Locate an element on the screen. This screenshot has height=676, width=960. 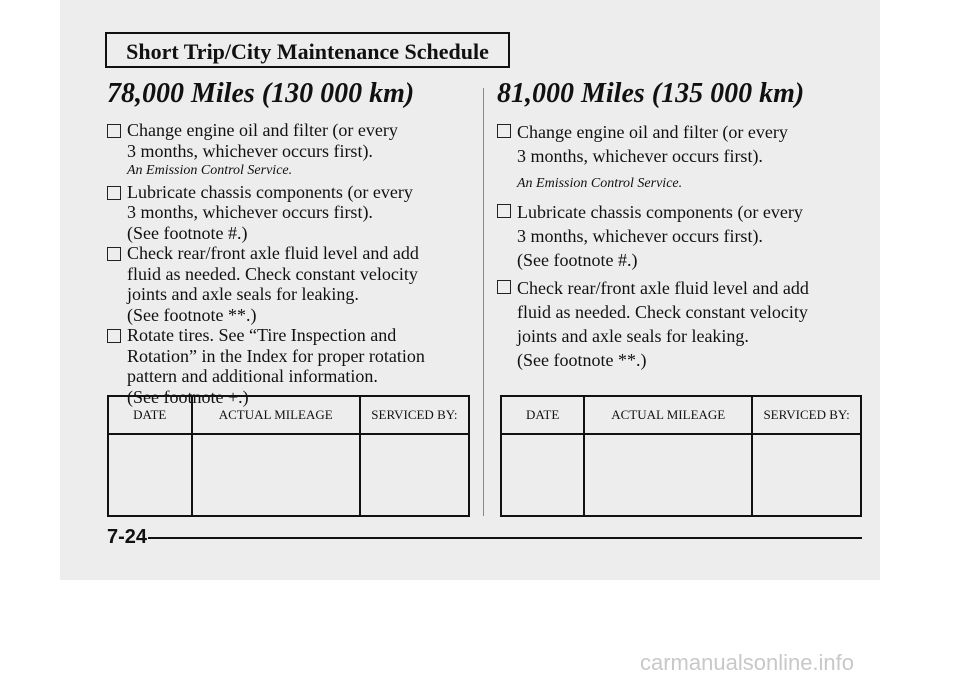
watermark: carmanualsonline.info is located at coordinates (747, 662).